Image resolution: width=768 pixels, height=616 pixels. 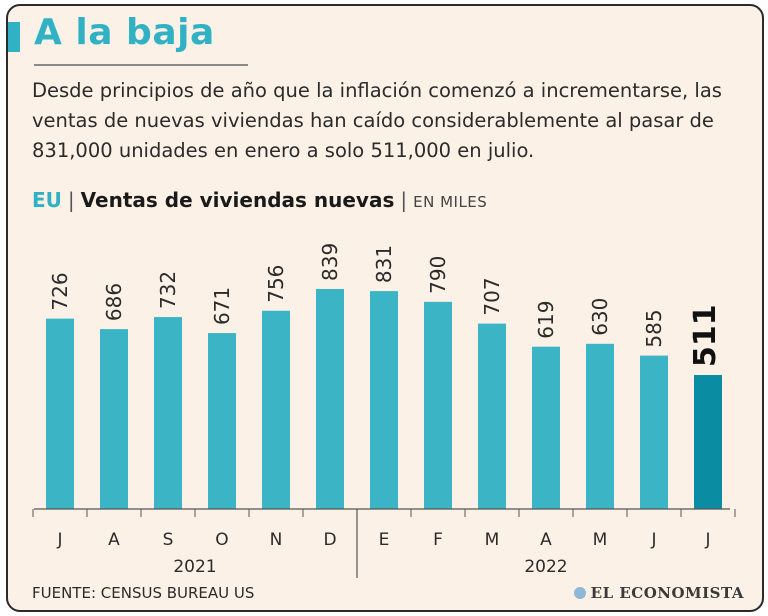 I want to click on x-tick-label-4: O, so click(x=221, y=540).